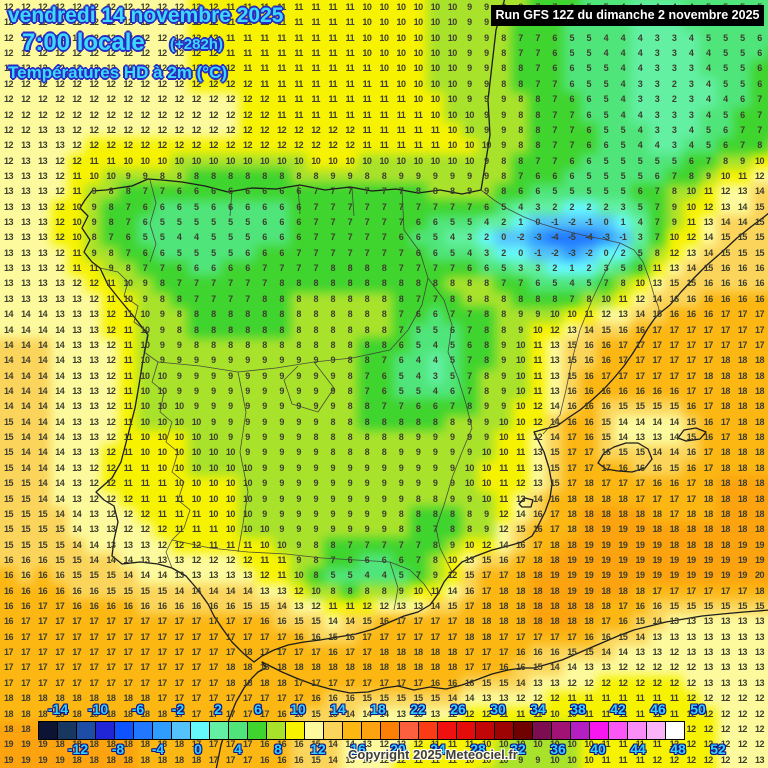  What do you see at coordinates (138, 709) in the screenshot?
I see `colorbar-tick-label: -6` at bounding box center [138, 709].